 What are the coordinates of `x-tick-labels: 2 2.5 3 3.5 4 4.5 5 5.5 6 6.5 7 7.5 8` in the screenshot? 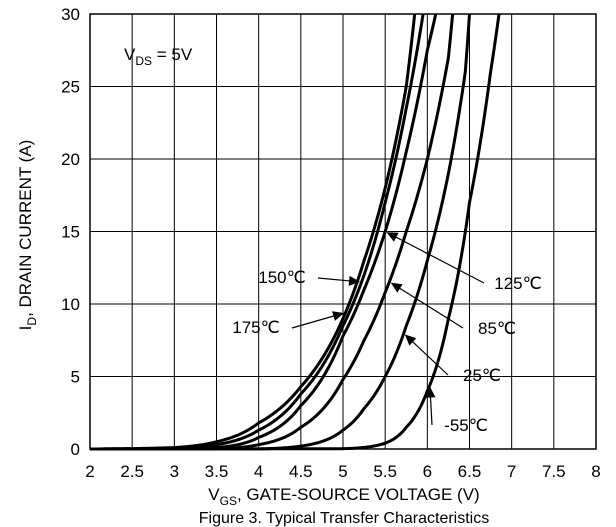 It's located at (342, 471).